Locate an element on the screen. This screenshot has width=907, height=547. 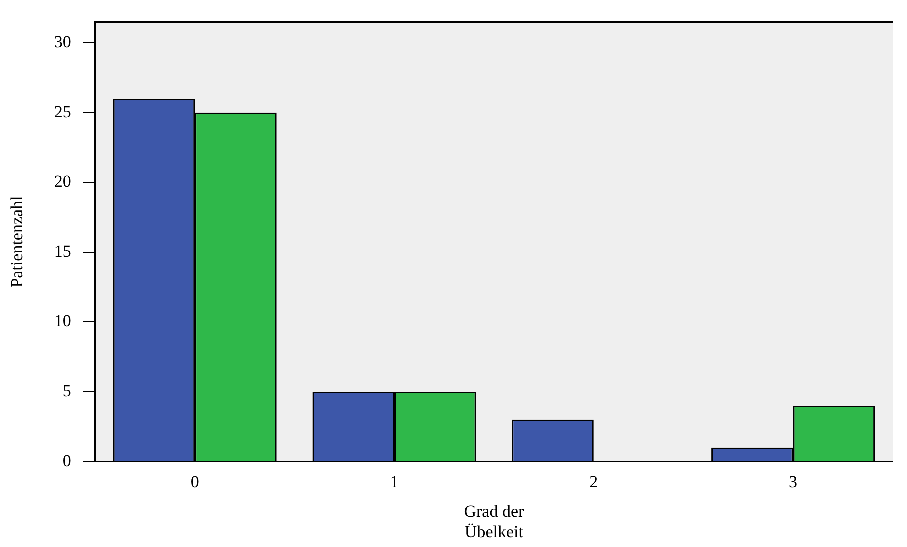
x-tick-label: 3 is located at coordinates (793, 482).